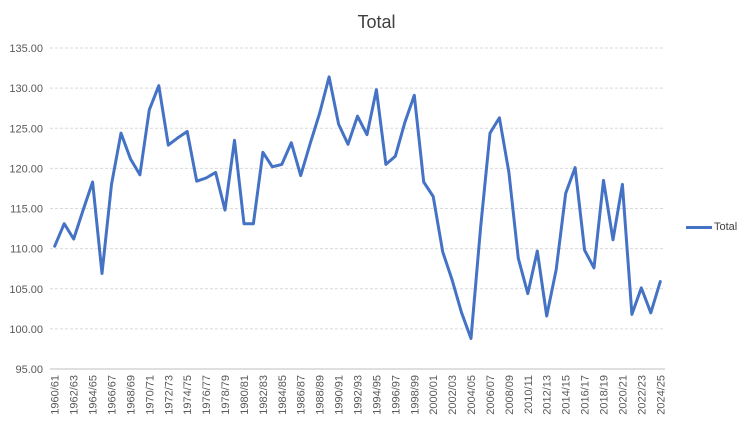 This screenshot has width=753, height=427. I want to click on x-tick-label: 2014/15, so click(567, 395).